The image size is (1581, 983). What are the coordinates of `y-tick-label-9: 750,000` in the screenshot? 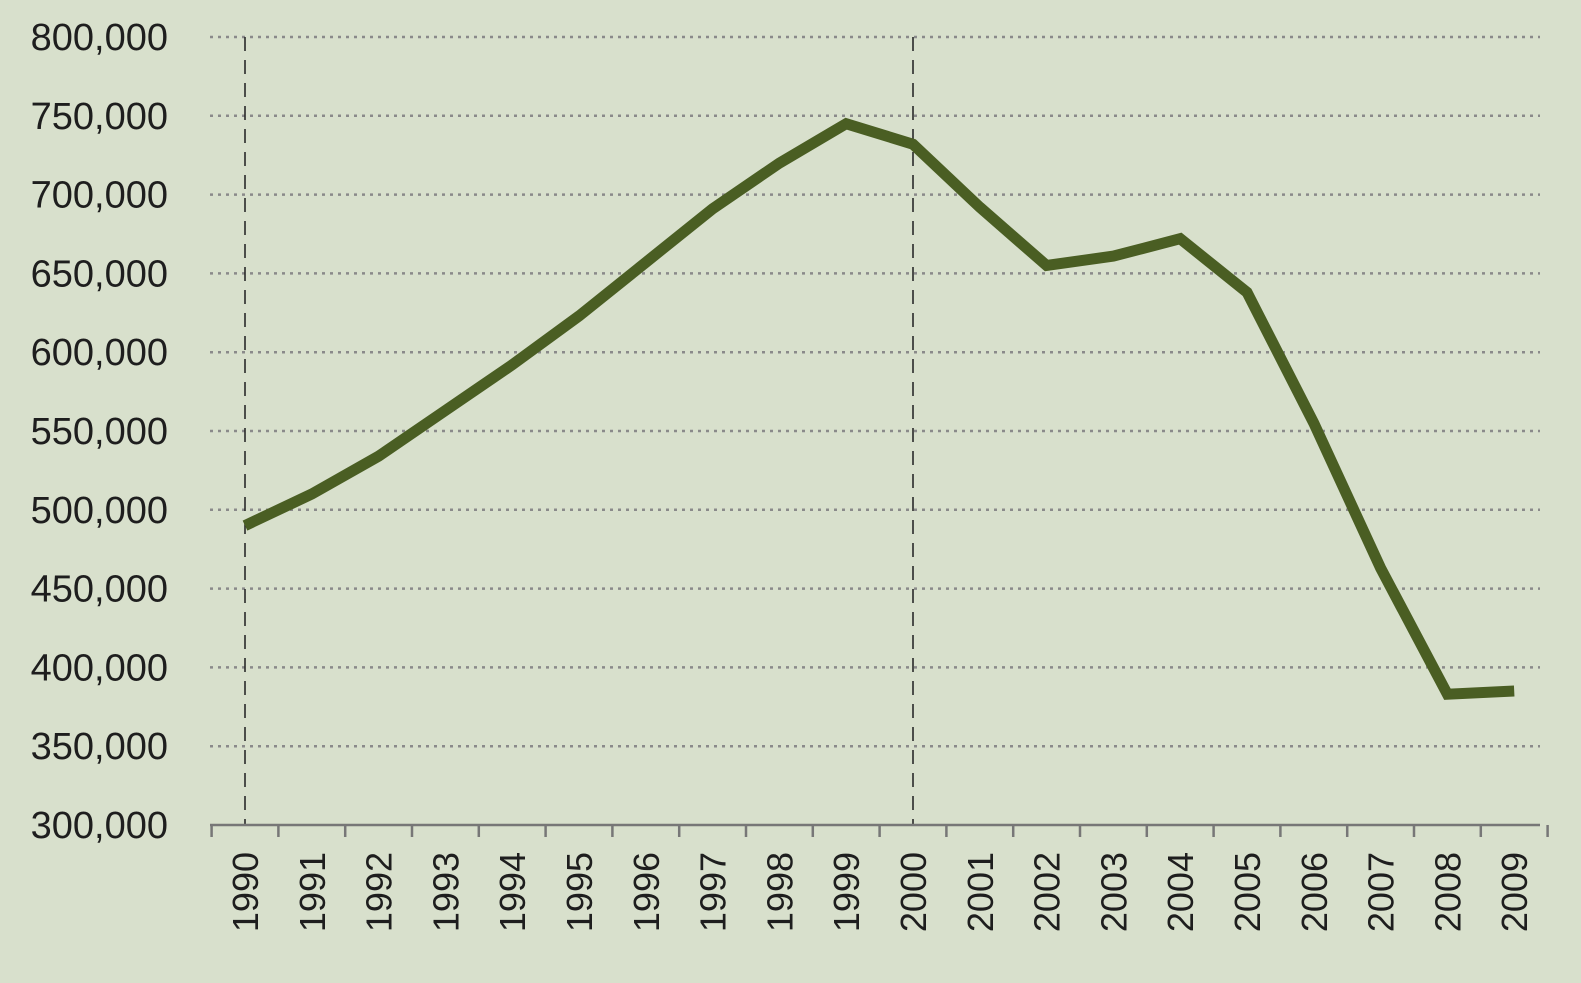 It's located at (99, 117).